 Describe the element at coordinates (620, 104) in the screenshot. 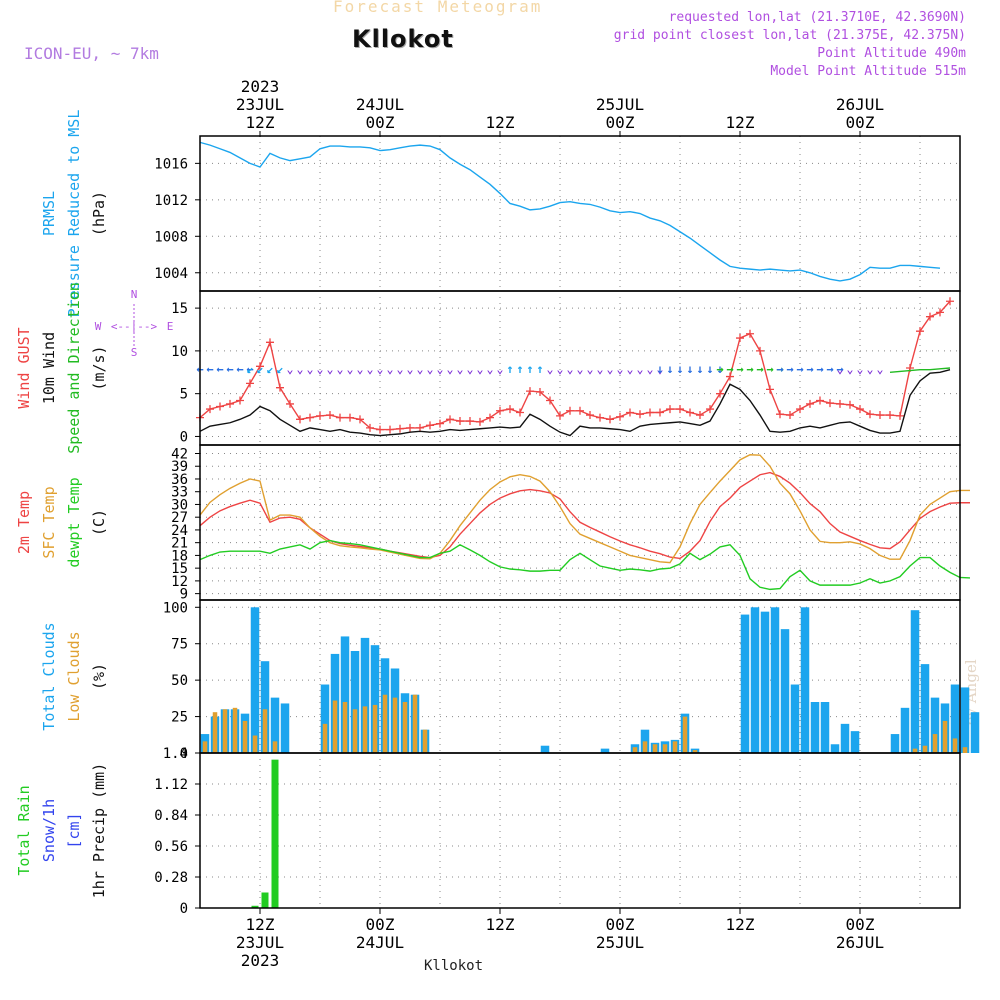

I see `time-label: 25JUL` at that location.